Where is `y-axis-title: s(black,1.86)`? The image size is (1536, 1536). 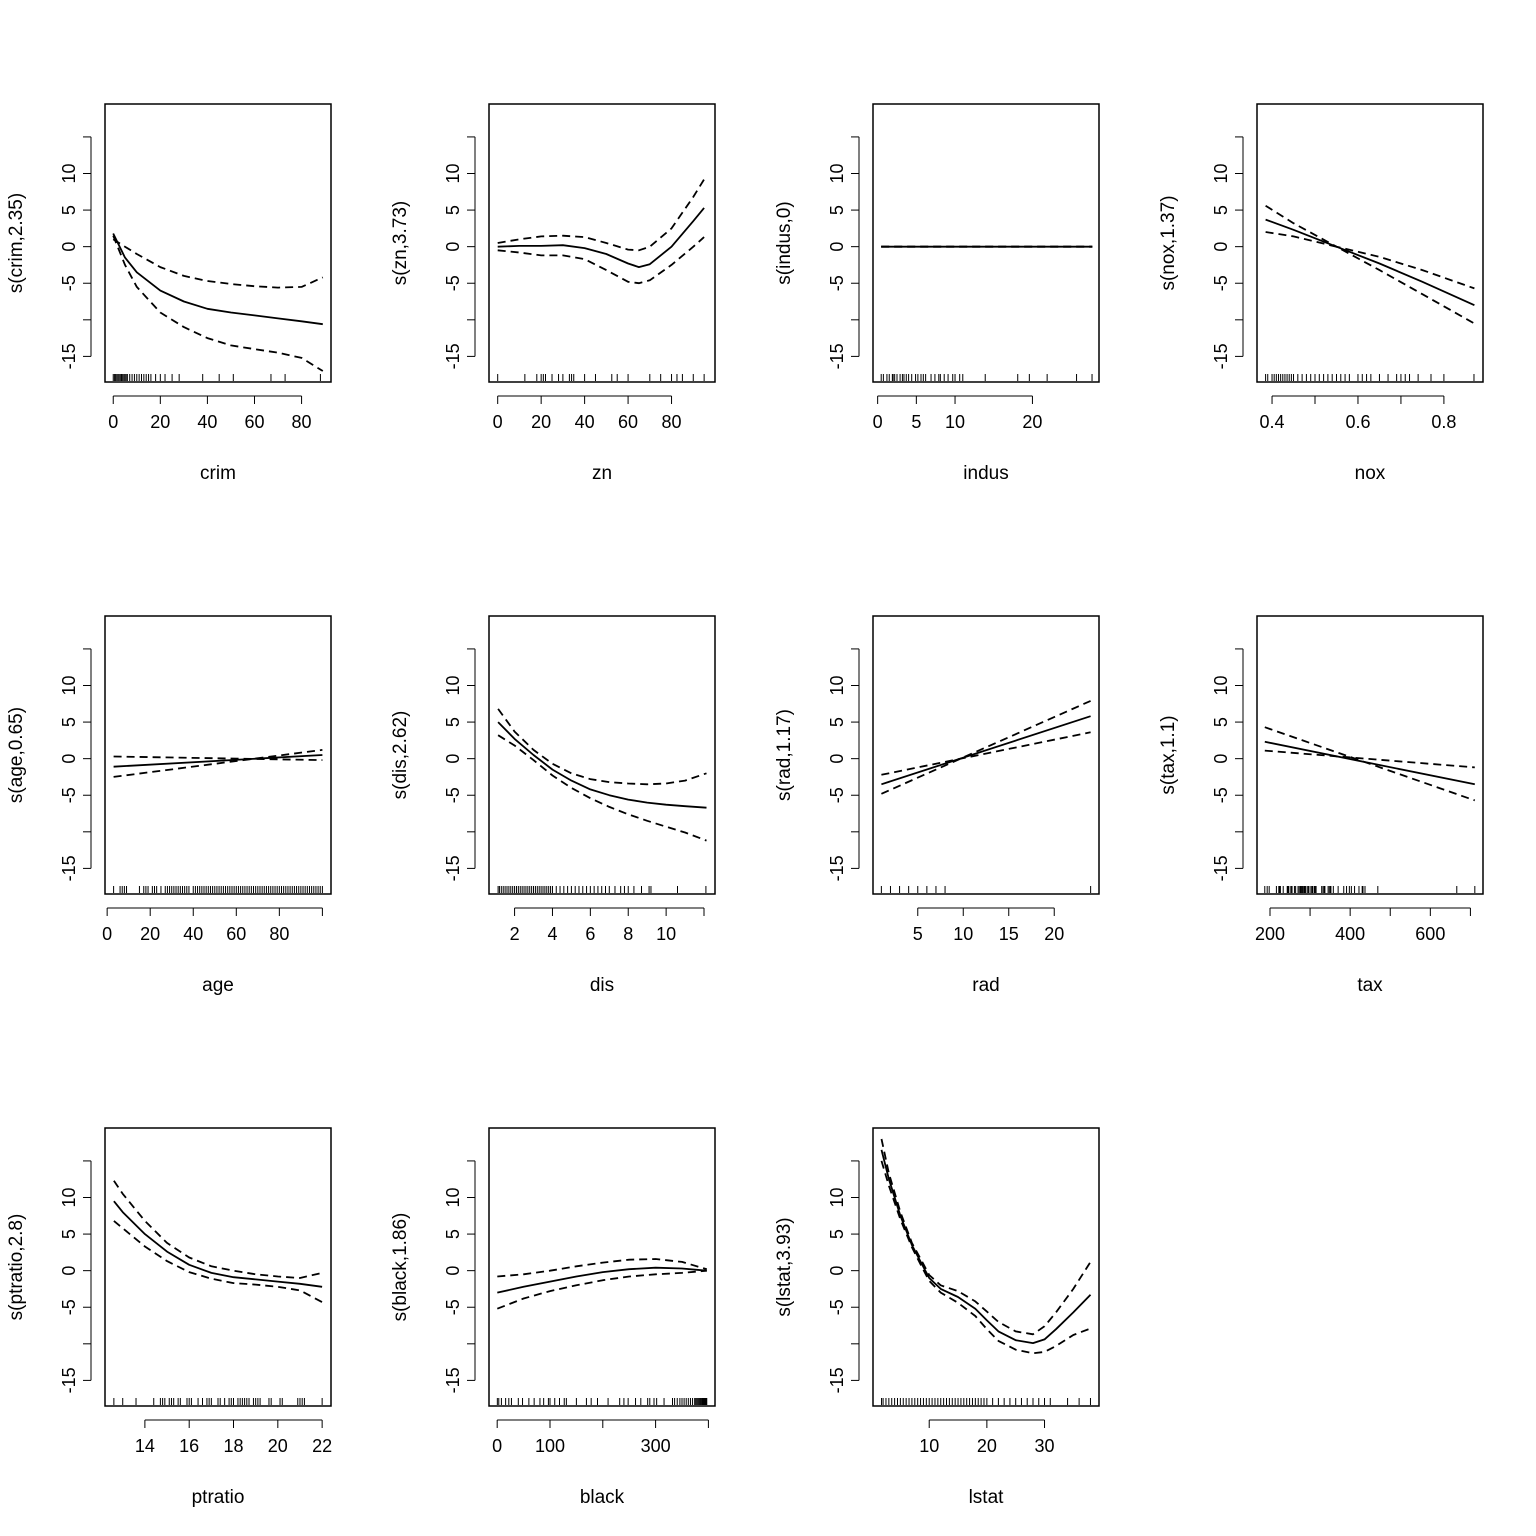
y-axis-title: s(black,1.86) is located at coordinates (400, 1267).